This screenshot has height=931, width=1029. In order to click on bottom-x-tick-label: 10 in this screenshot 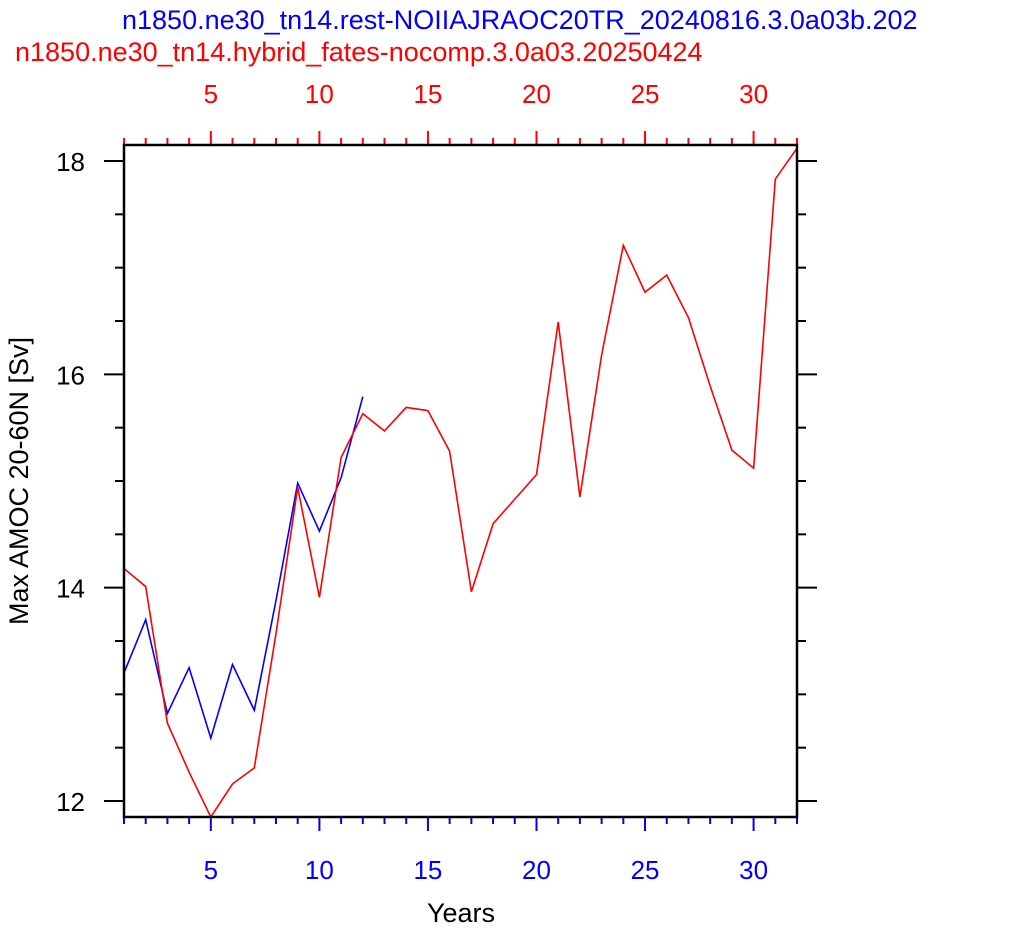, I will do `click(319, 870)`.